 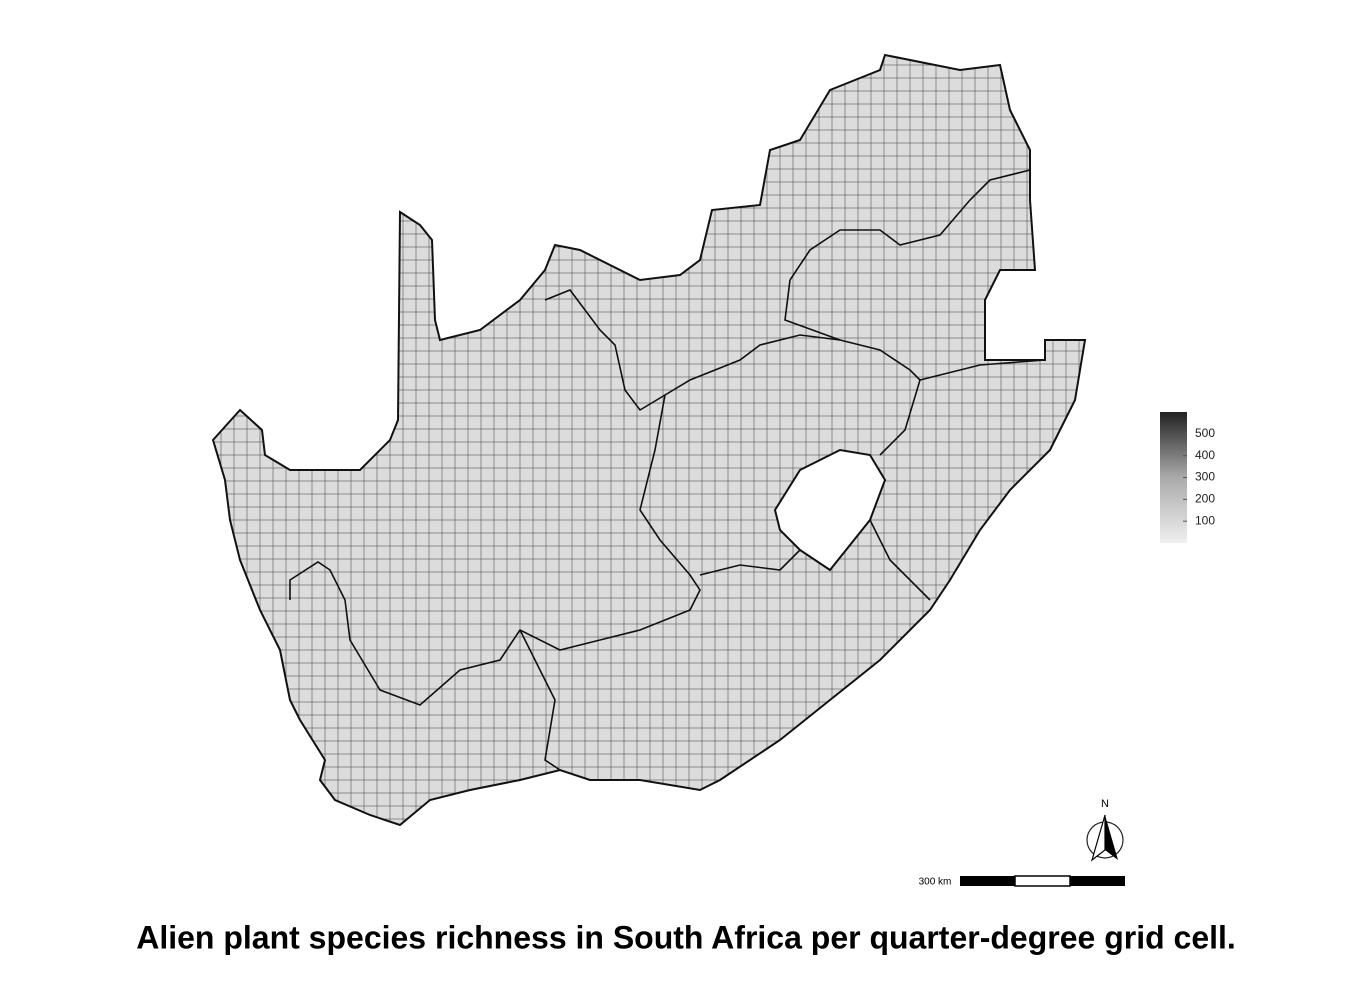 I want to click on scale-bar: 300 km, so click(x=1022, y=881).